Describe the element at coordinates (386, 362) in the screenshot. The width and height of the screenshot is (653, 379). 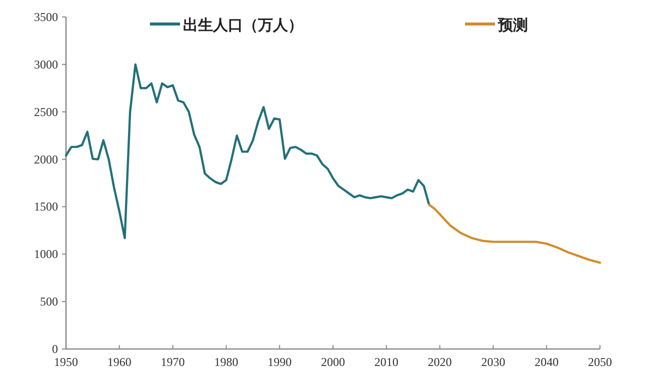
I see `x-tick-label: 2010` at that location.